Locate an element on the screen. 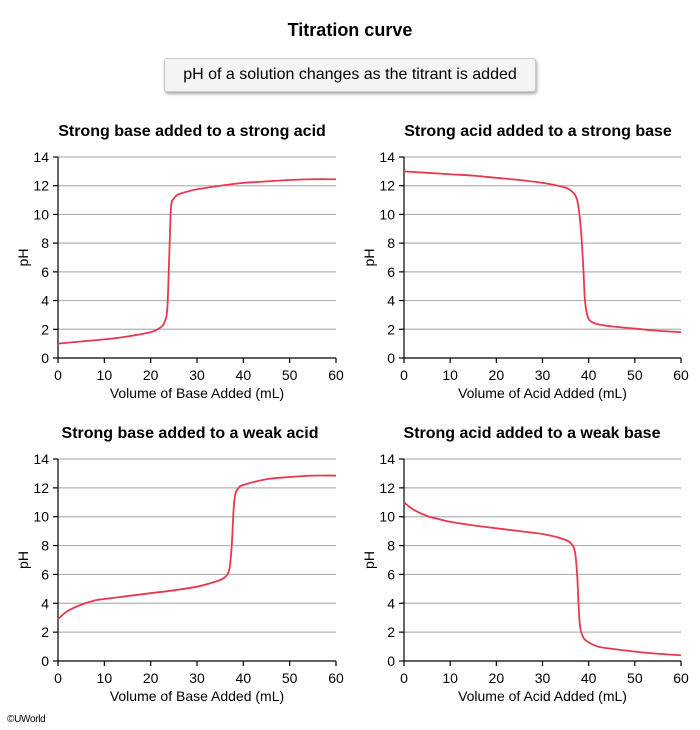 The height and width of the screenshot is (730, 700). copyright-credit: ©UWorld is located at coordinates (26, 719).